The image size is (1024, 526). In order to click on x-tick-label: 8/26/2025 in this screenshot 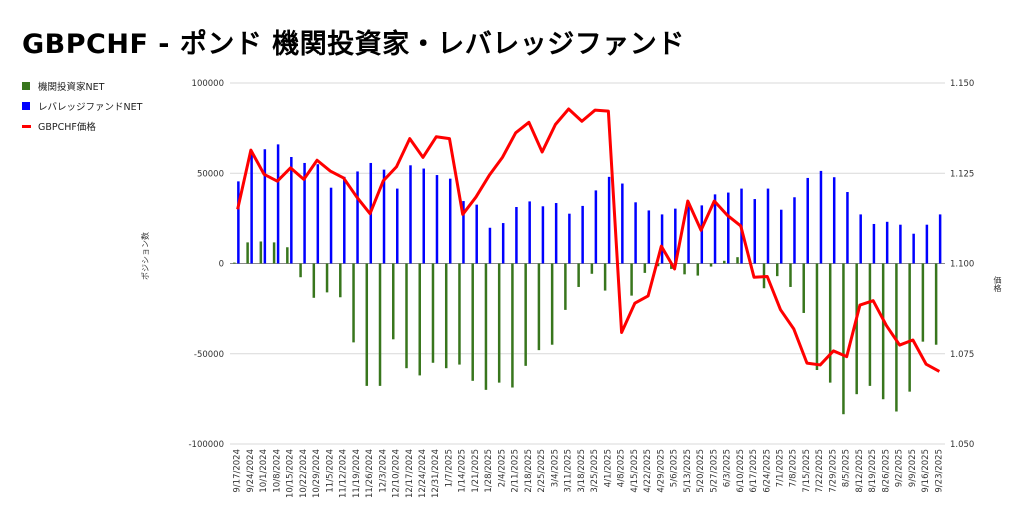, I will do `click(886, 471)`.